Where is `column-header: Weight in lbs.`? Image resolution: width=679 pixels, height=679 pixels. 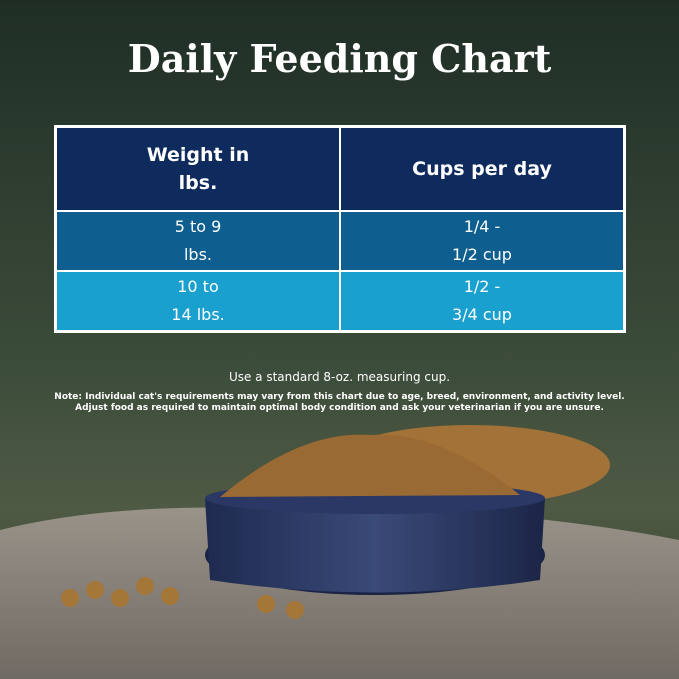
column-header: Weight in lbs. is located at coordinates (197, 168).